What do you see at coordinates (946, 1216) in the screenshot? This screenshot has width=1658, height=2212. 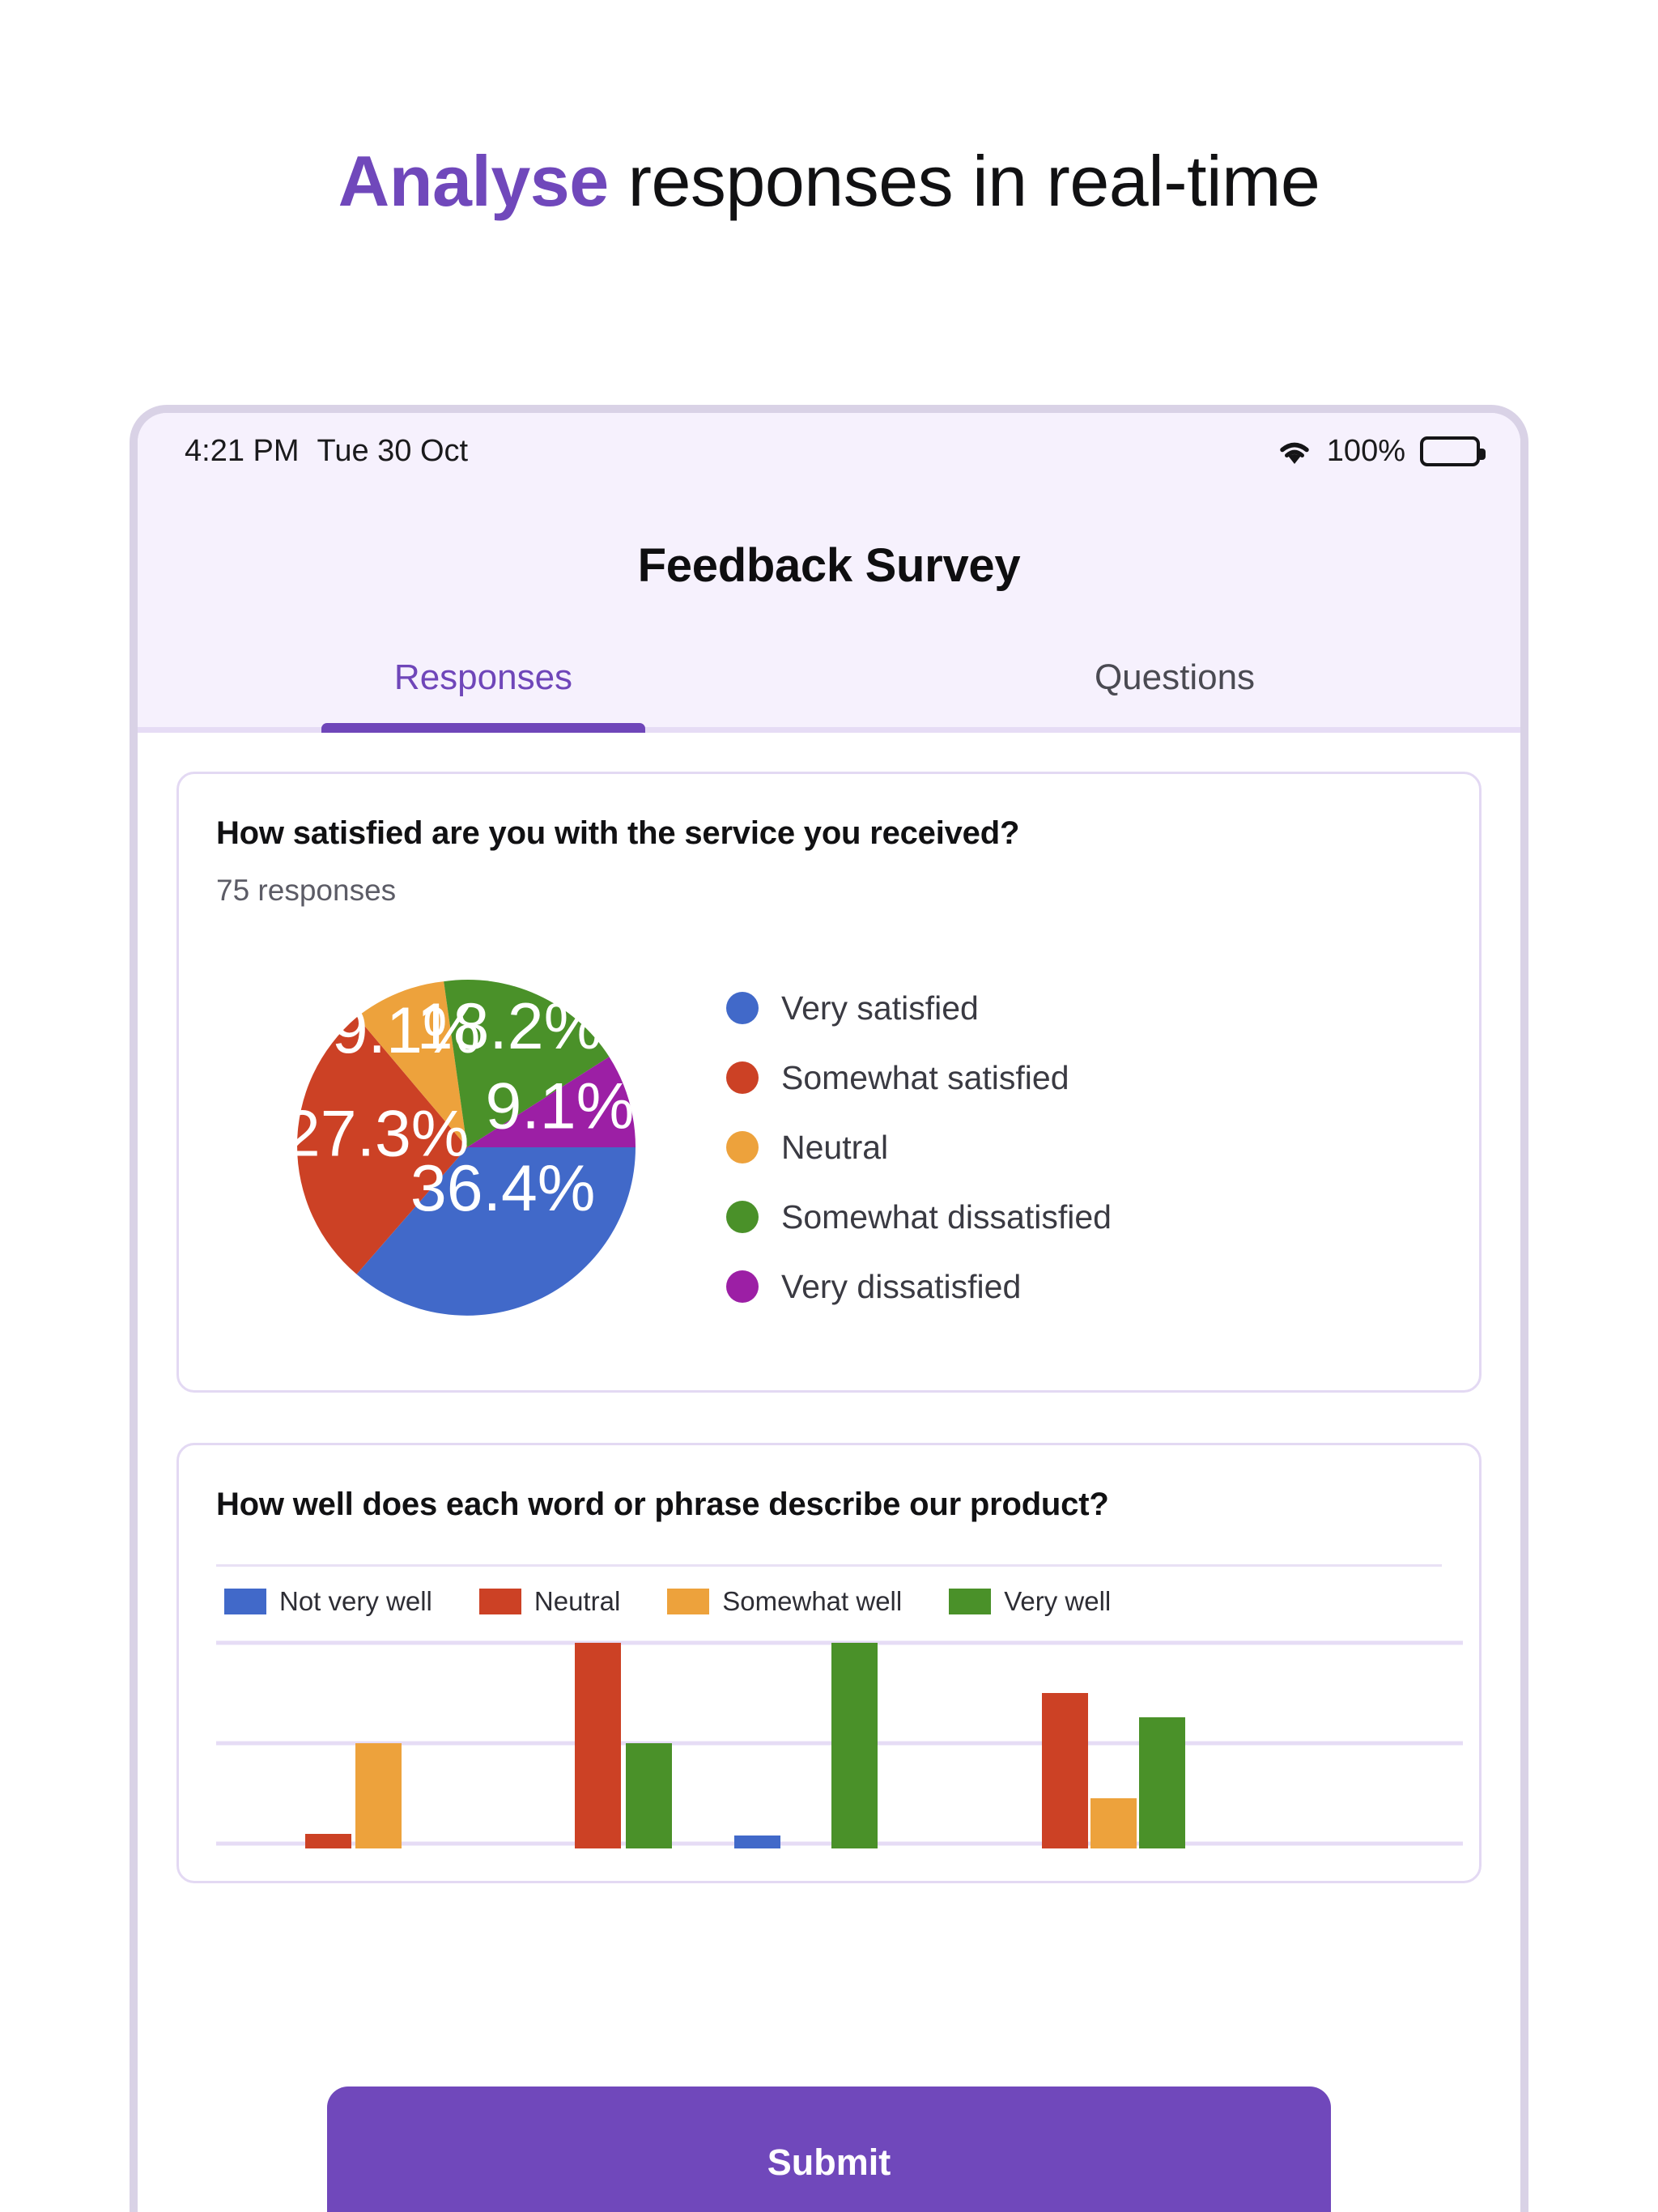 I see `legend-label: Somewhat dissatisfied` at bounding box center [946, 1216].